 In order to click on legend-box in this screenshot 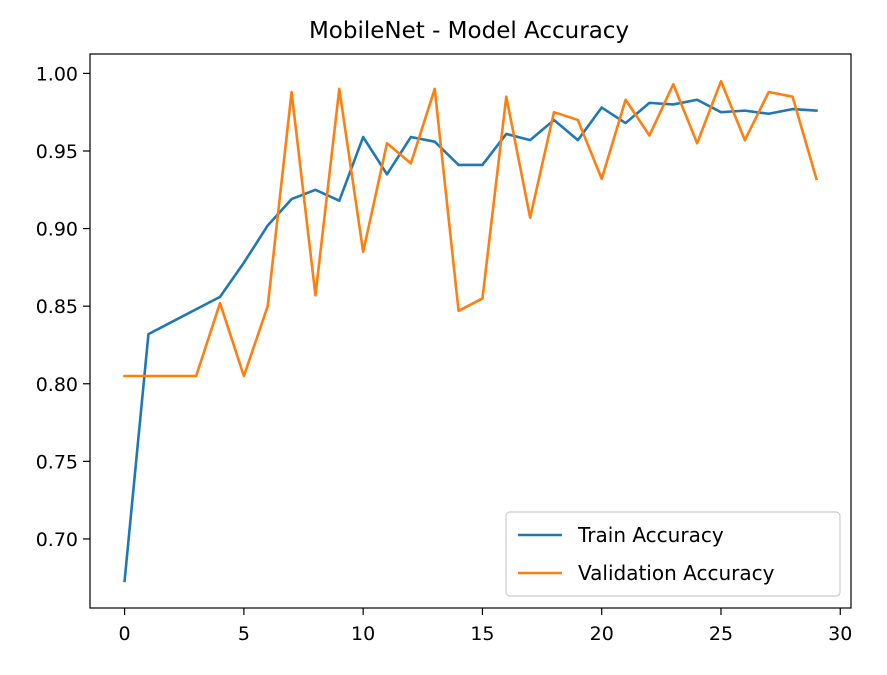, I will do `click(673, 554)`.